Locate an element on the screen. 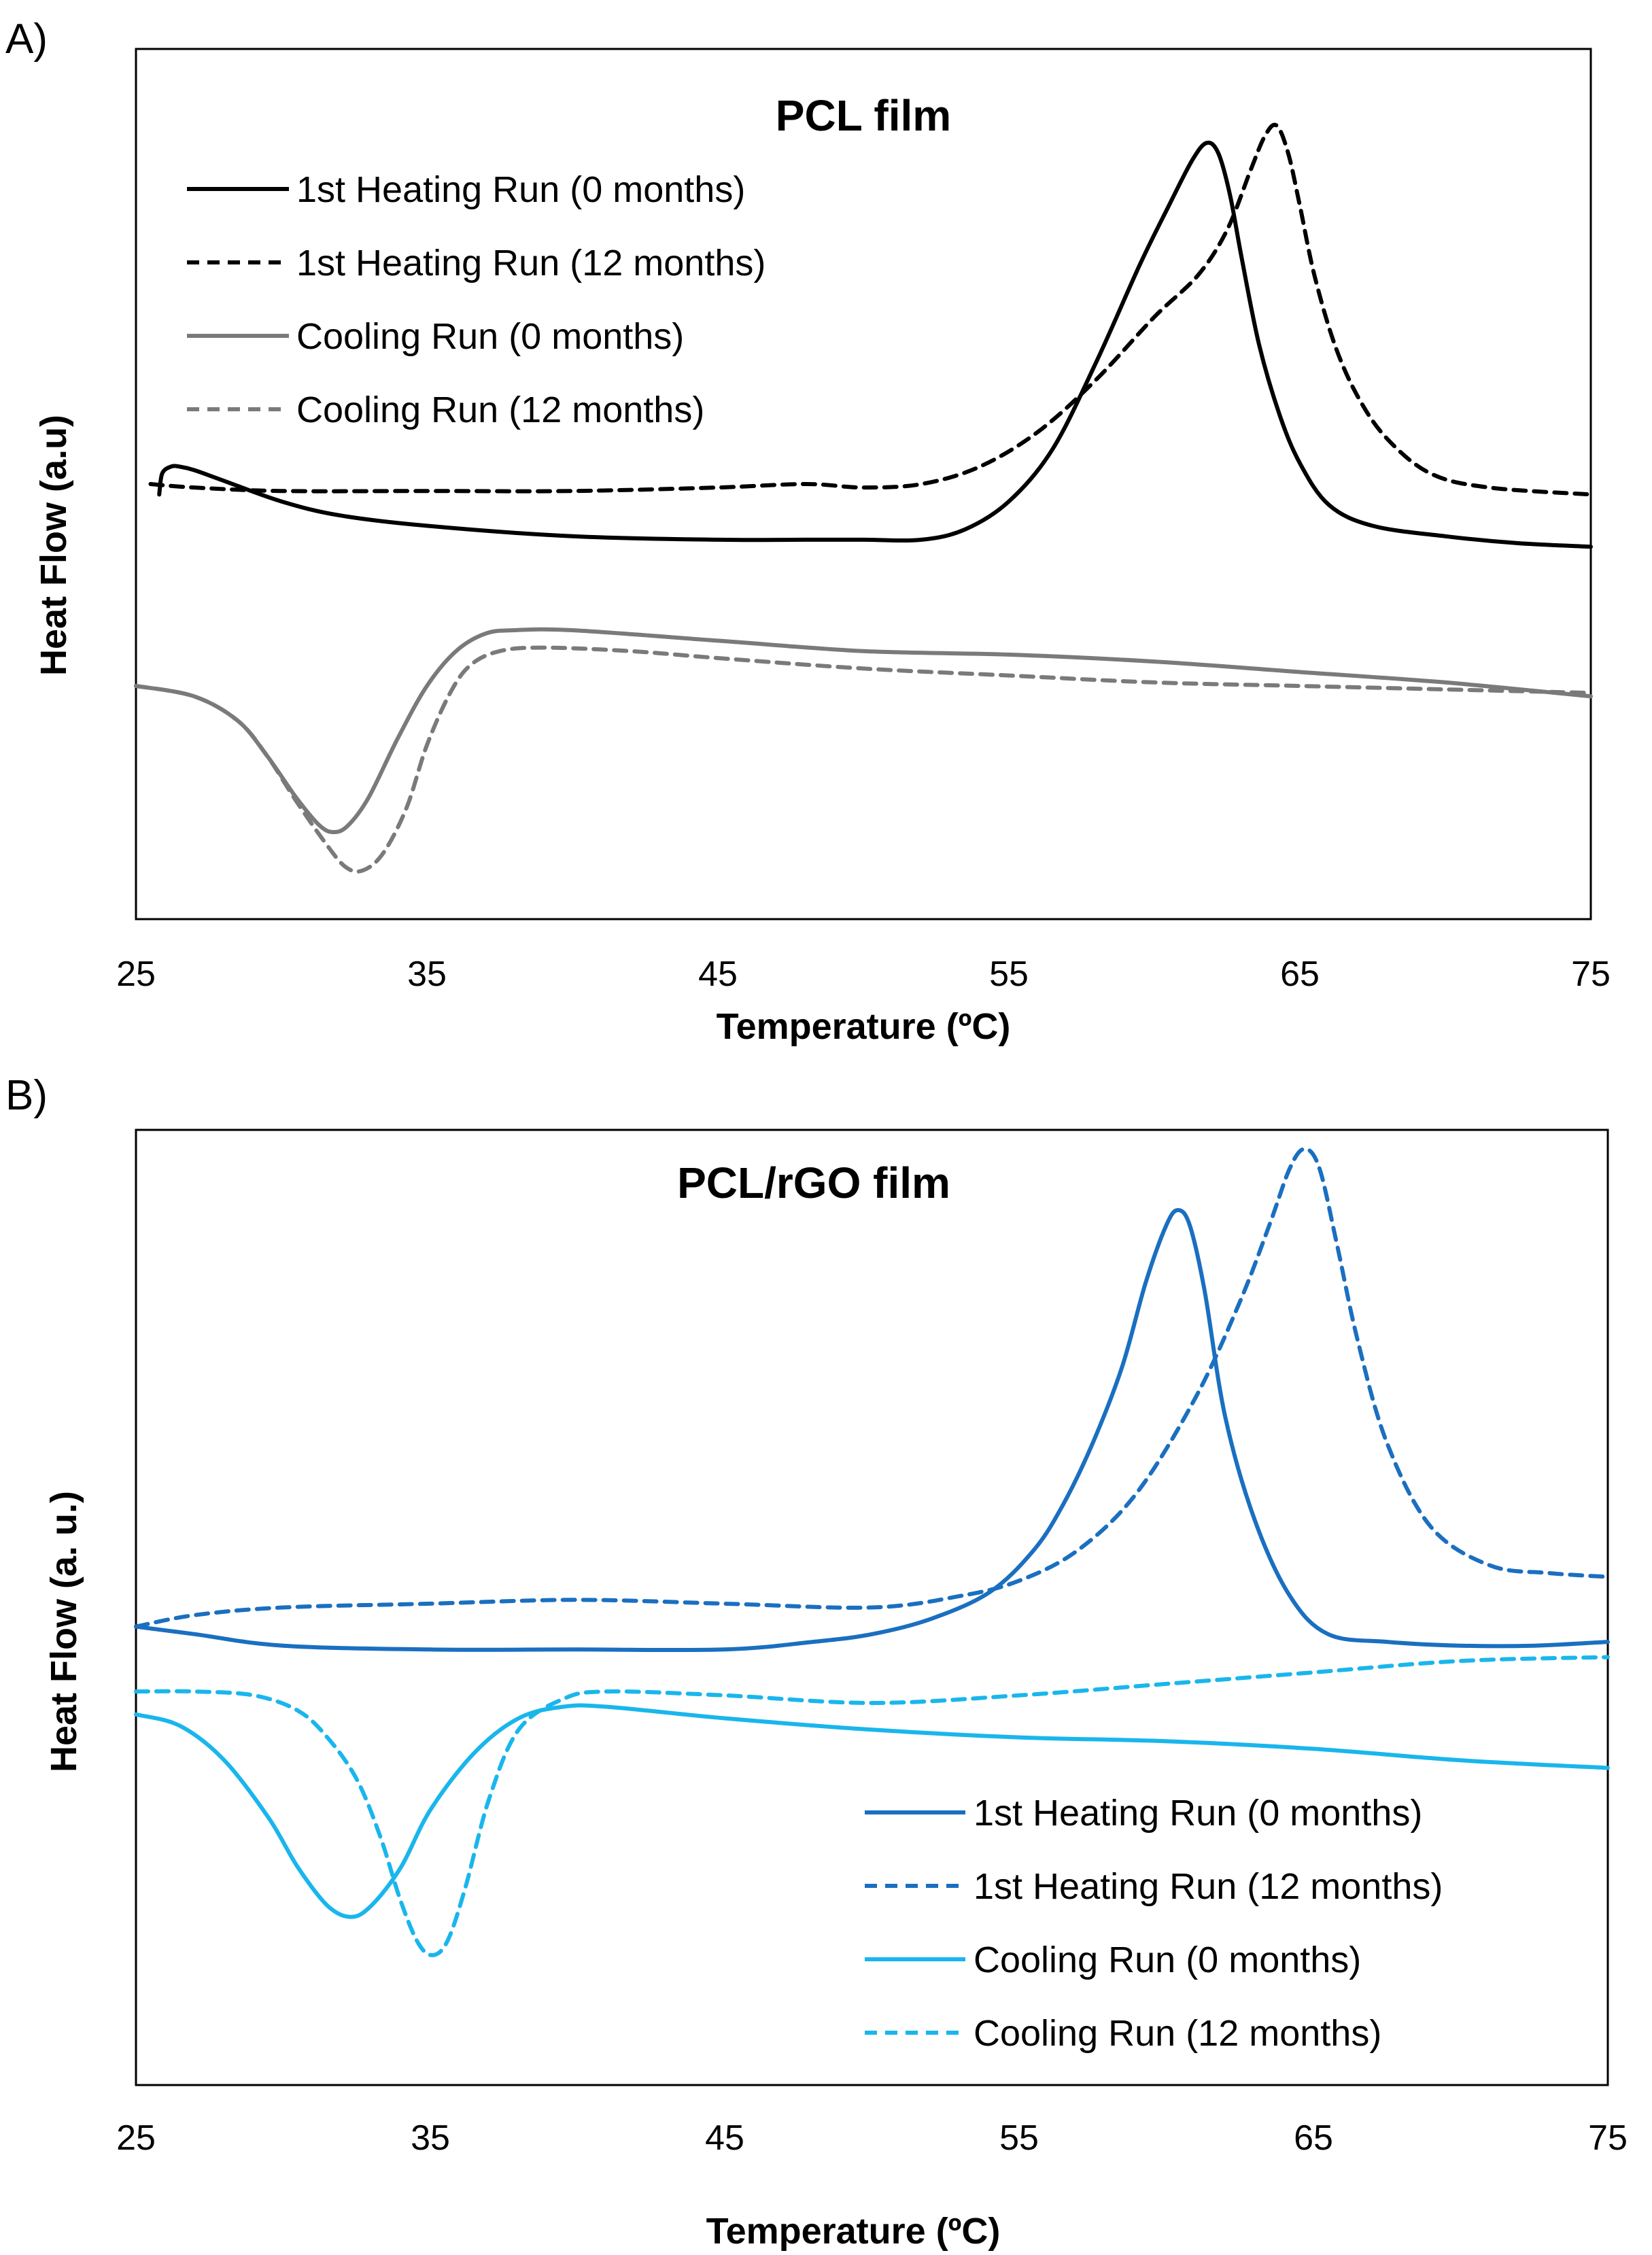 This screenshot has width=1652, height=2255. panel-a-x-tick-label: 75 is located at coordinates (1591, 974).